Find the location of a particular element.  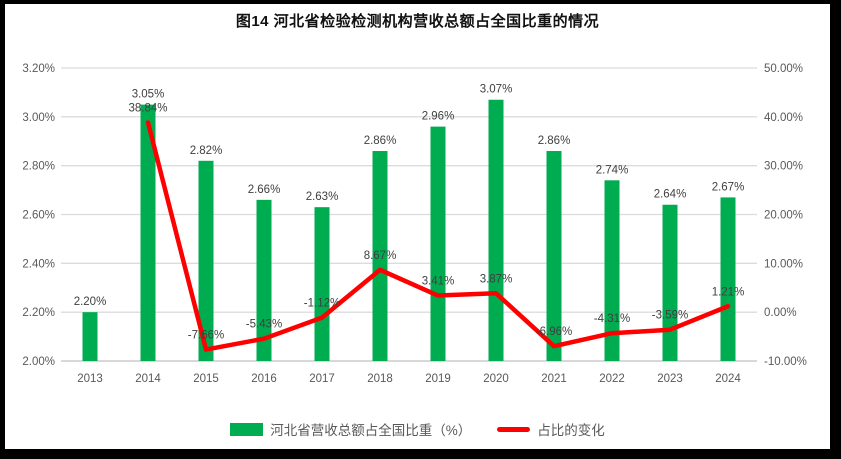

legend: 河北省营收总额占全国比重（%） 占比的变化 is located at coordinates (417, 429).